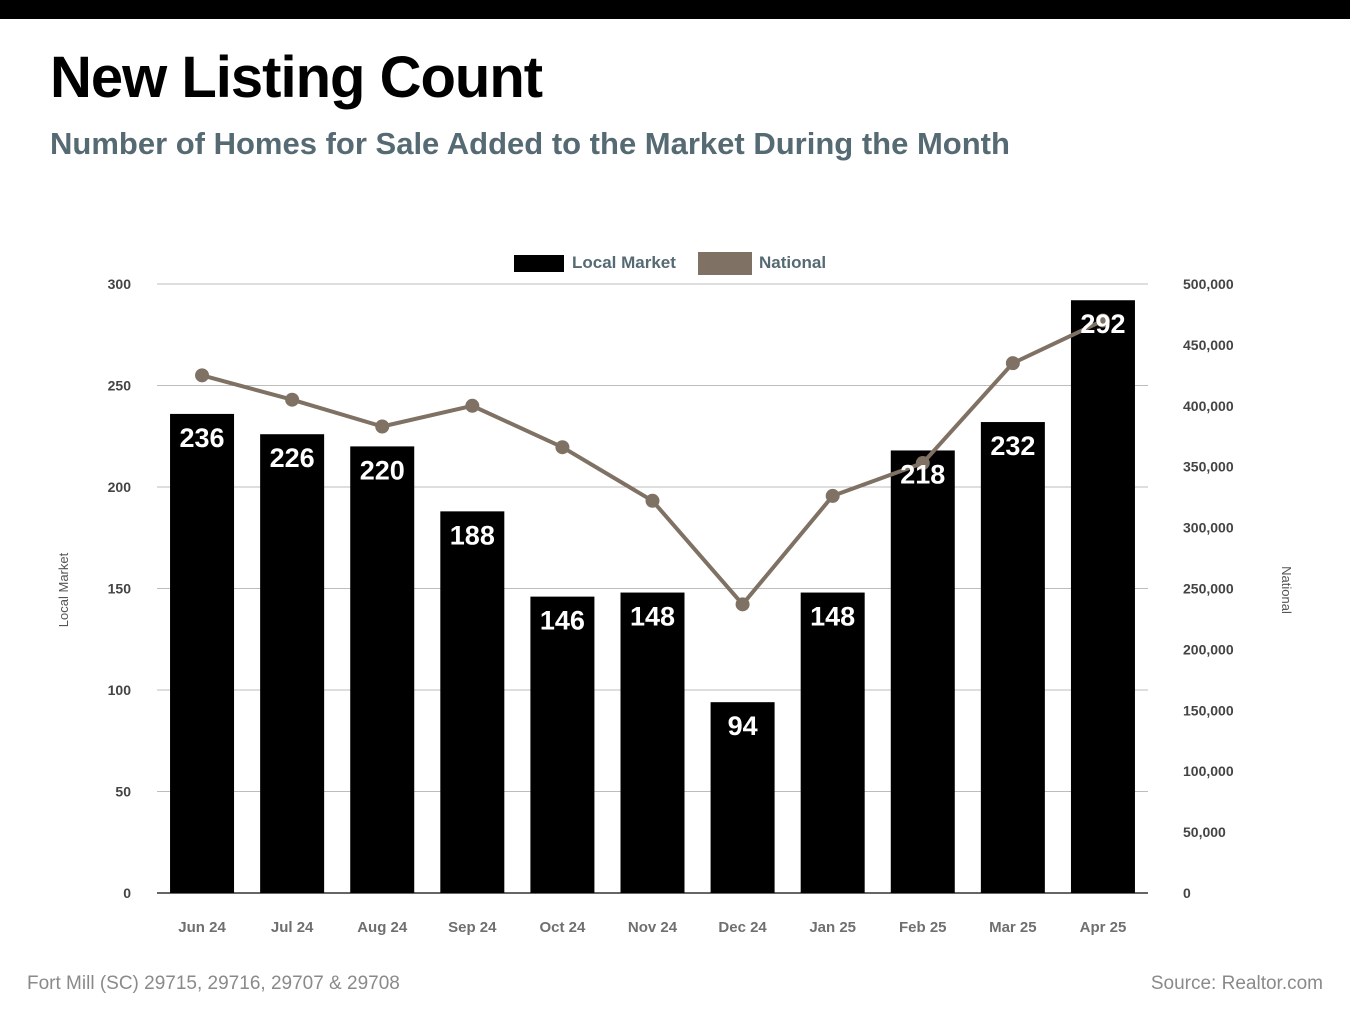  Describe the element at coordinates (296, 77) in the screenshot. I see `page-title: New Listing Count` at that location.